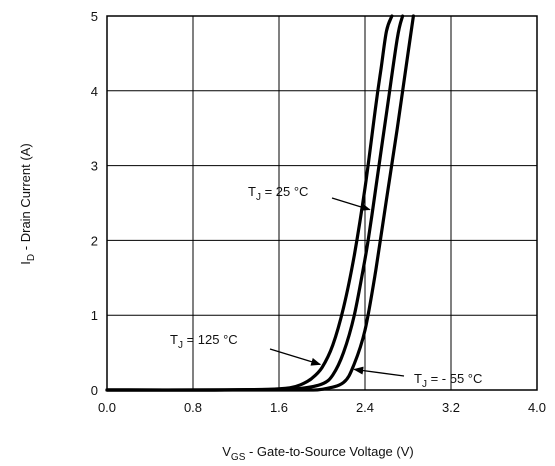 The width and height of the screenshot is (555, 466). I want to click on y-tick-label: 4, so click(94, 91).